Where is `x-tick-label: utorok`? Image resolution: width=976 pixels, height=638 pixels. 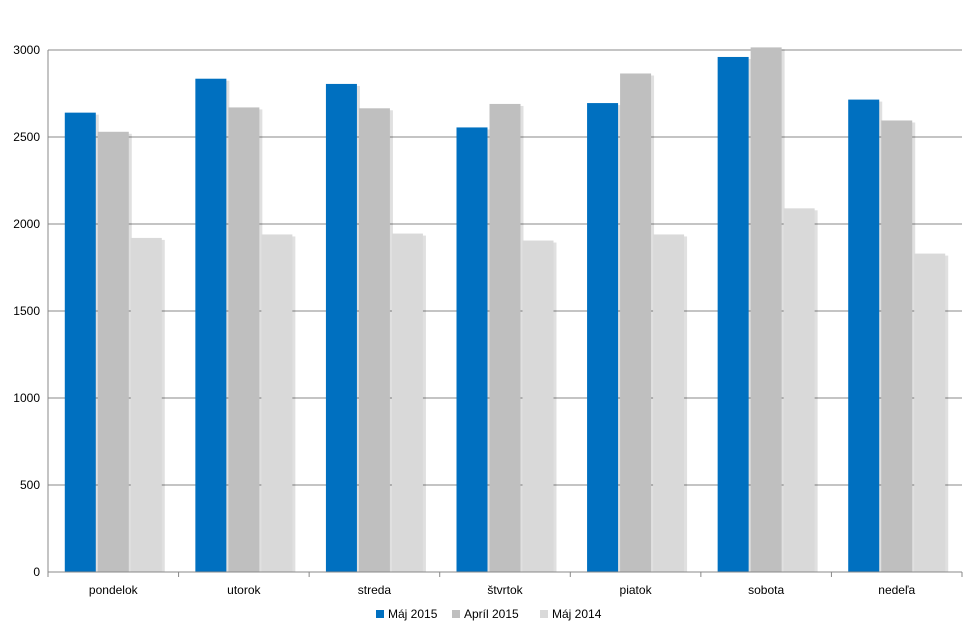
x-tick-label: utorok is located at coordinates (244, 590).